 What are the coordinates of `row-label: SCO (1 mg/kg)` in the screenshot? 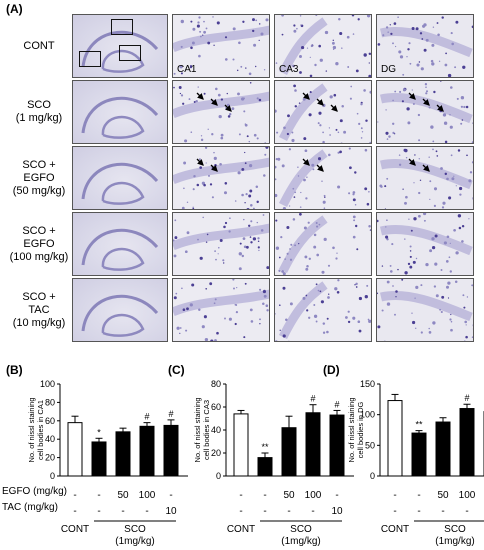 It's located at (39, 111).